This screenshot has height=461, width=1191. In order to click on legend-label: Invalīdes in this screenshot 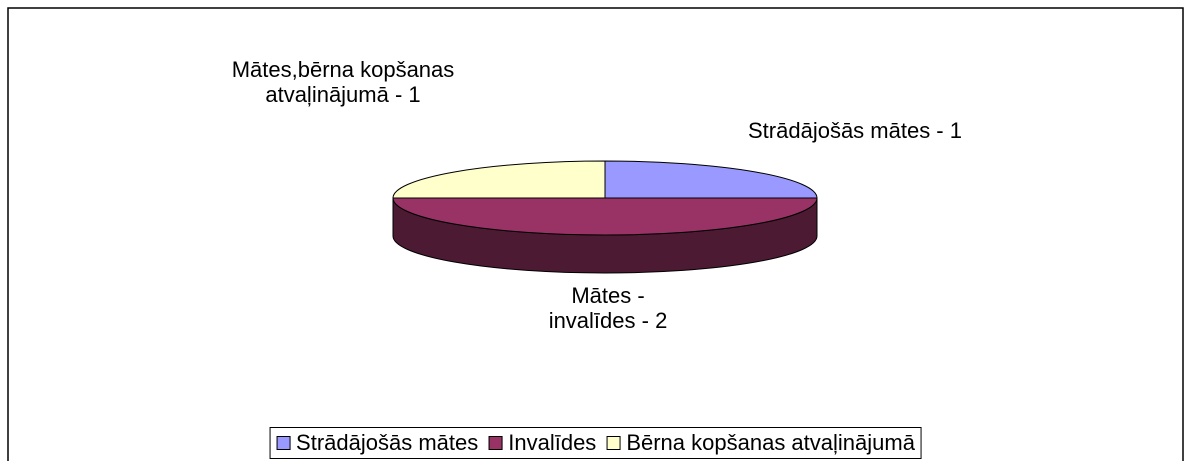, I will do `click(552, 442)`.